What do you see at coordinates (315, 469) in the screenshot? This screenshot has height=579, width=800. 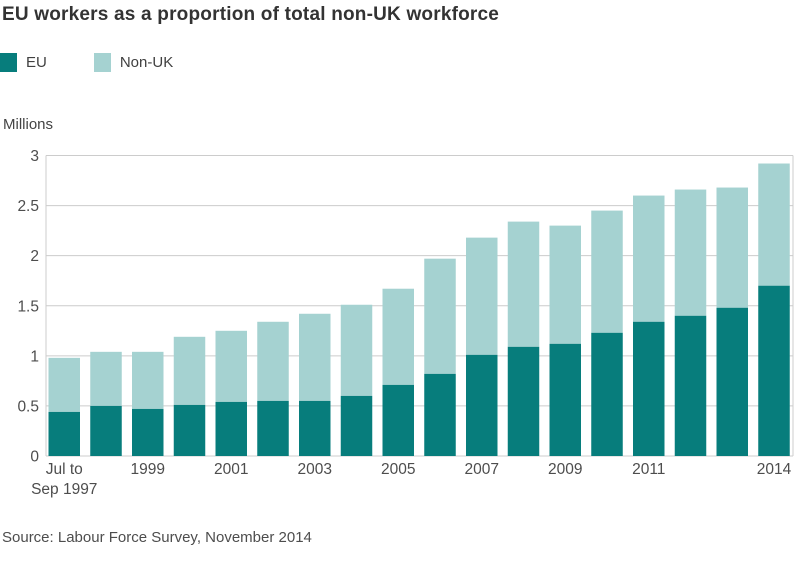 I see `x-tick-label: 2003` at bounding box center [315, 469].